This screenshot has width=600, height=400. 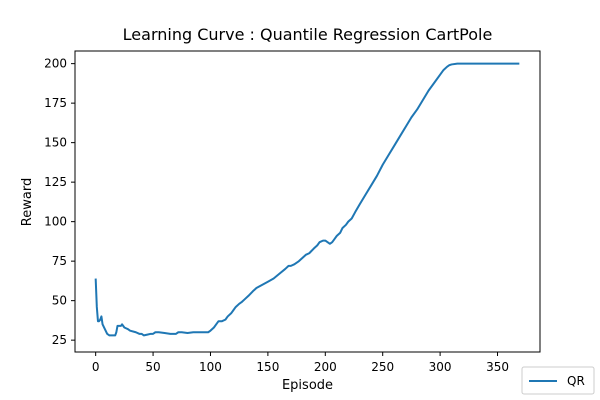 What do you see at coordinates (307, 385) in the screenshot?
I see `x-axis-label: Episode` at bounding box center [307, 385].